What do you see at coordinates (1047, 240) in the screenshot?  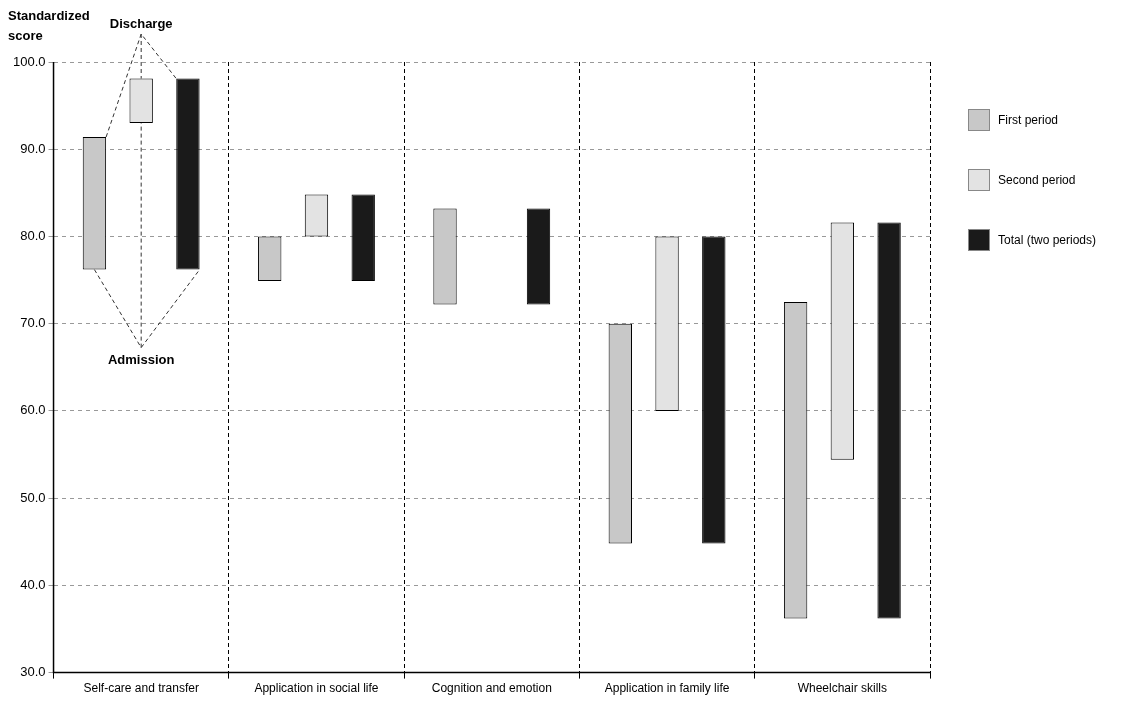 I see `legend-label: Total (two periods)` at bounding box center [1047, 240].